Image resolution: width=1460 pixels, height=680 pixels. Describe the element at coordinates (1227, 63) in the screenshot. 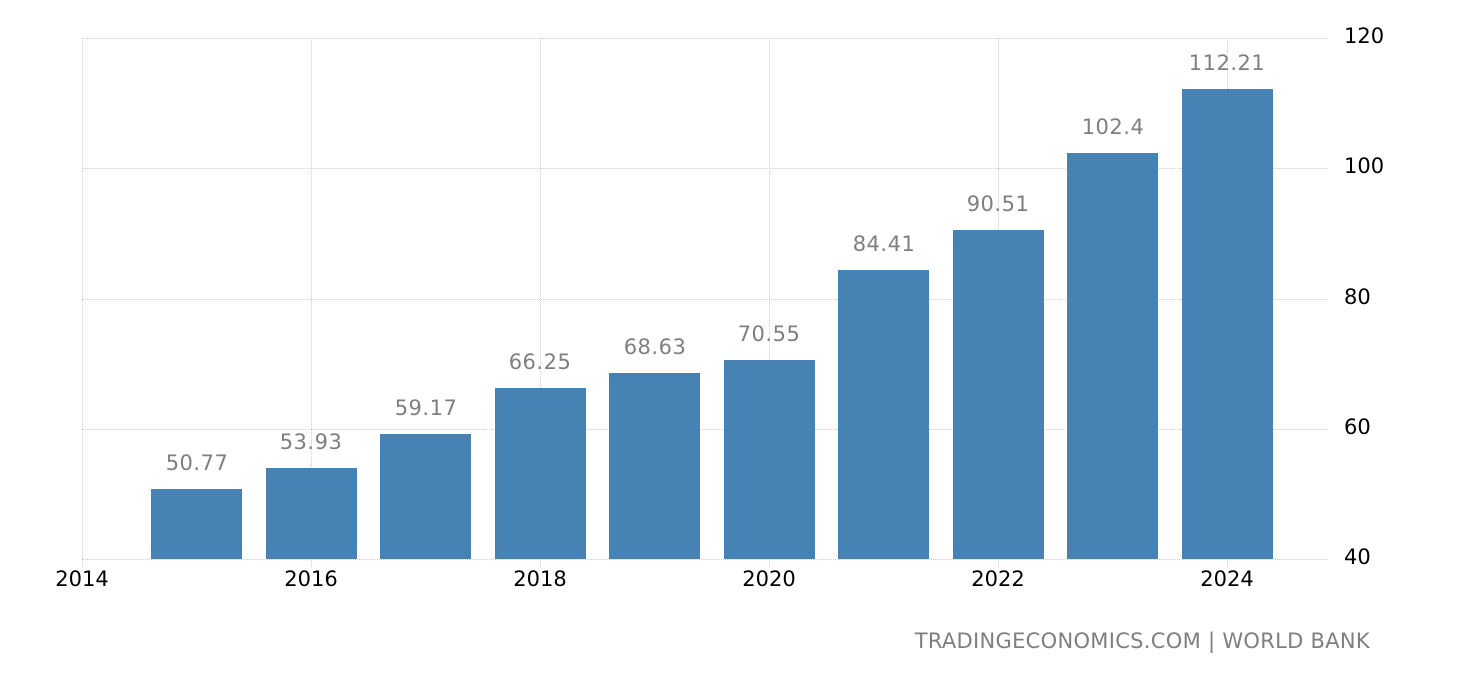

I see `bar-value-label: 112.21` at that location.